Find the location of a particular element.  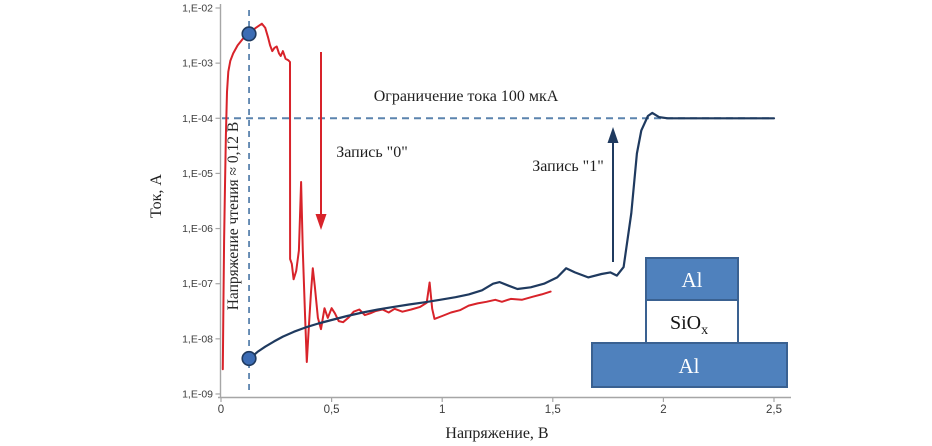

x-axis-title: Напряжение, В is located at coordinates (496, 433).